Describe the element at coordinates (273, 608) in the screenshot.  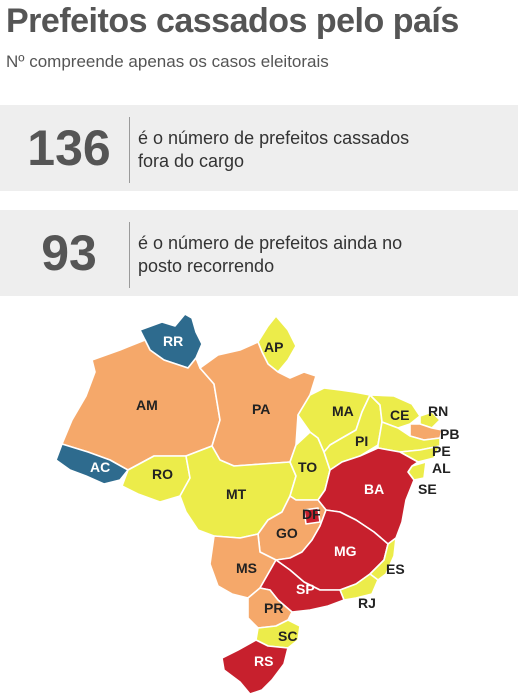
I see `state-label-pr: PR` at that location.